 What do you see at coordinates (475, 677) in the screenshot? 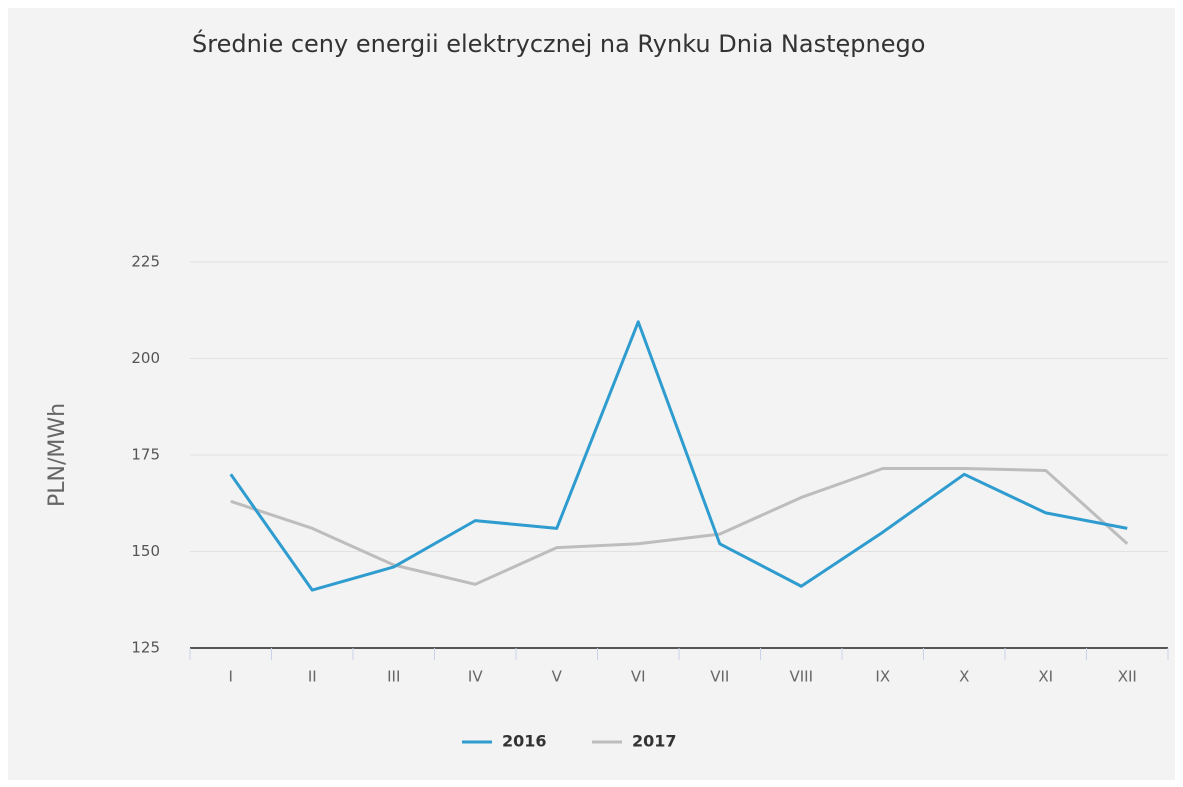
I see `x-tick-label: IV` at bounding box center [475, 677].